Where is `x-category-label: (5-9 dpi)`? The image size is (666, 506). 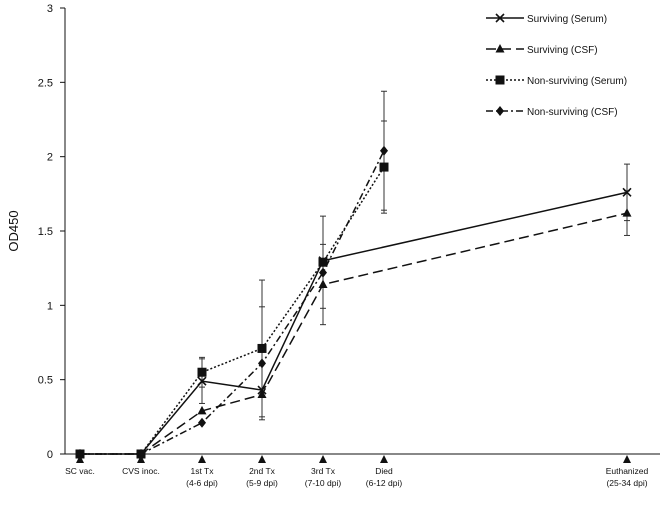 x-category-label: (5-9 dpi) is located at coordinates (262, 483).